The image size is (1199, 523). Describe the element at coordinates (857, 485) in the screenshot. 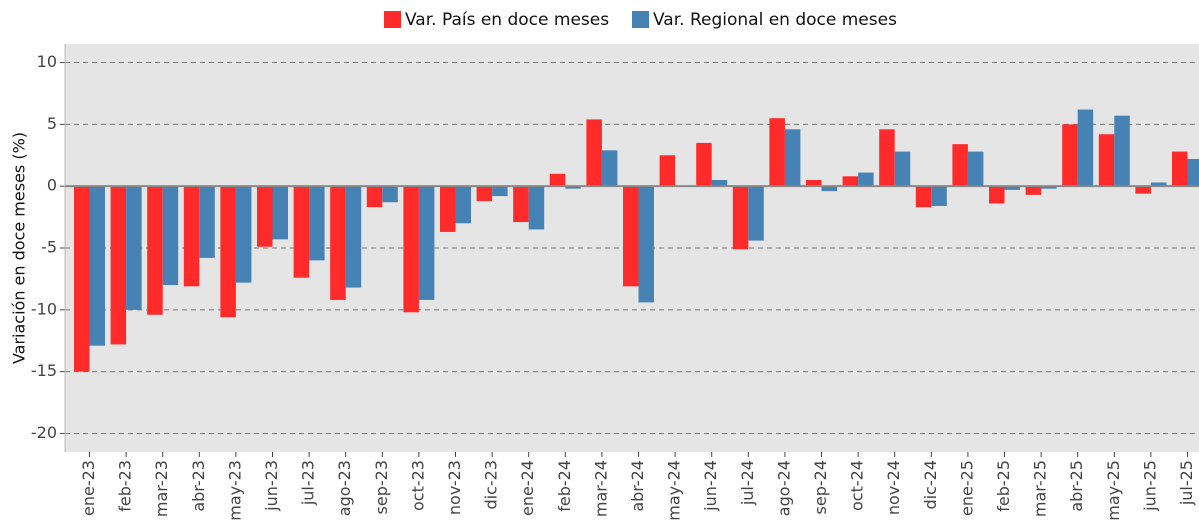

I see `x-tick-label: oct-24` at that location.